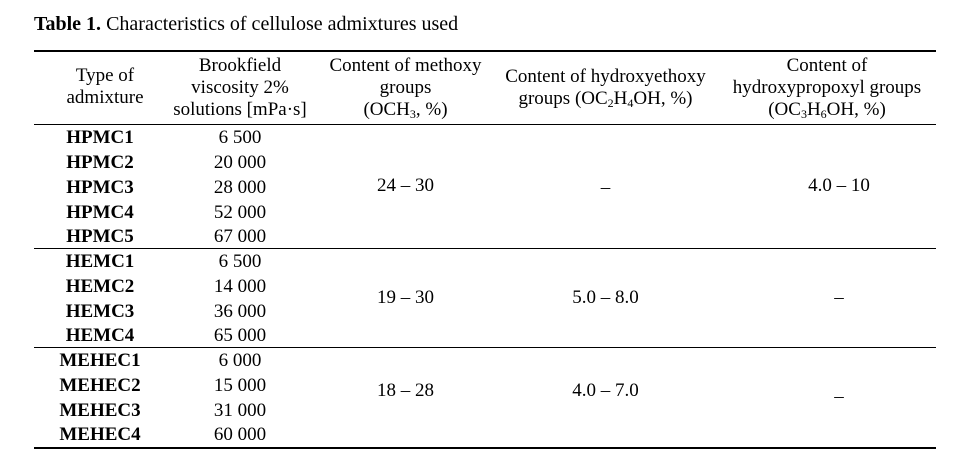 The width and height of the screenshot is (960, 464). I want to click on header-viscosity-line3: solutions [mPa·s], so click(240, 109).